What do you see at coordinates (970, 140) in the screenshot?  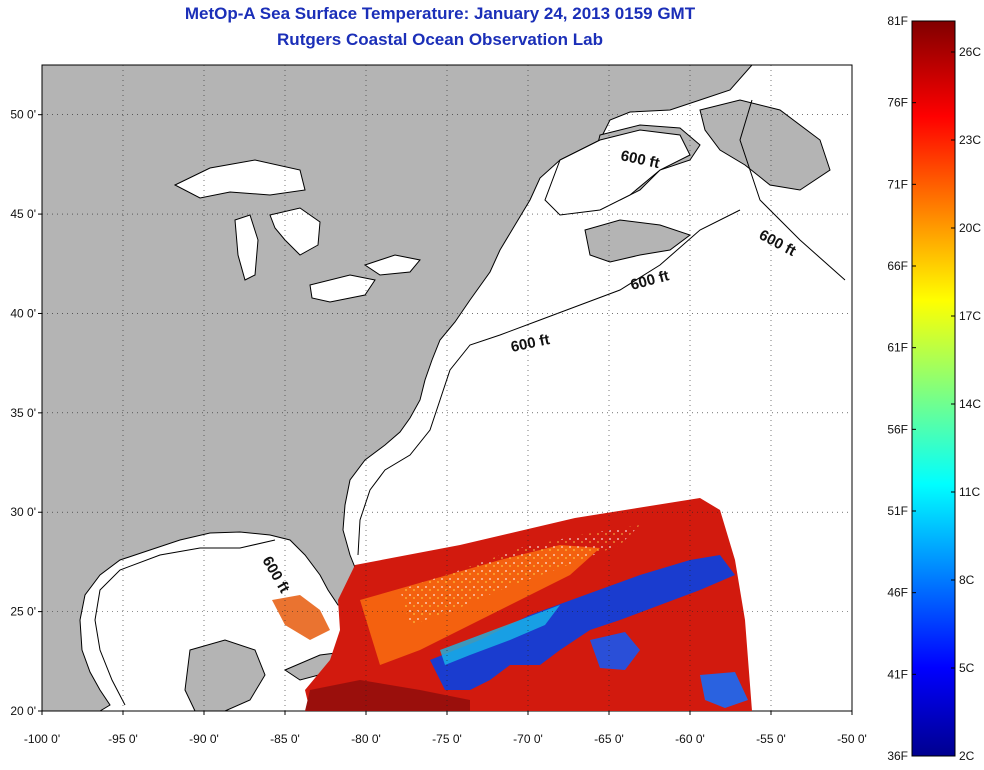 I see `colorbar-c-label: 23C` at bounding box center [970, 140].